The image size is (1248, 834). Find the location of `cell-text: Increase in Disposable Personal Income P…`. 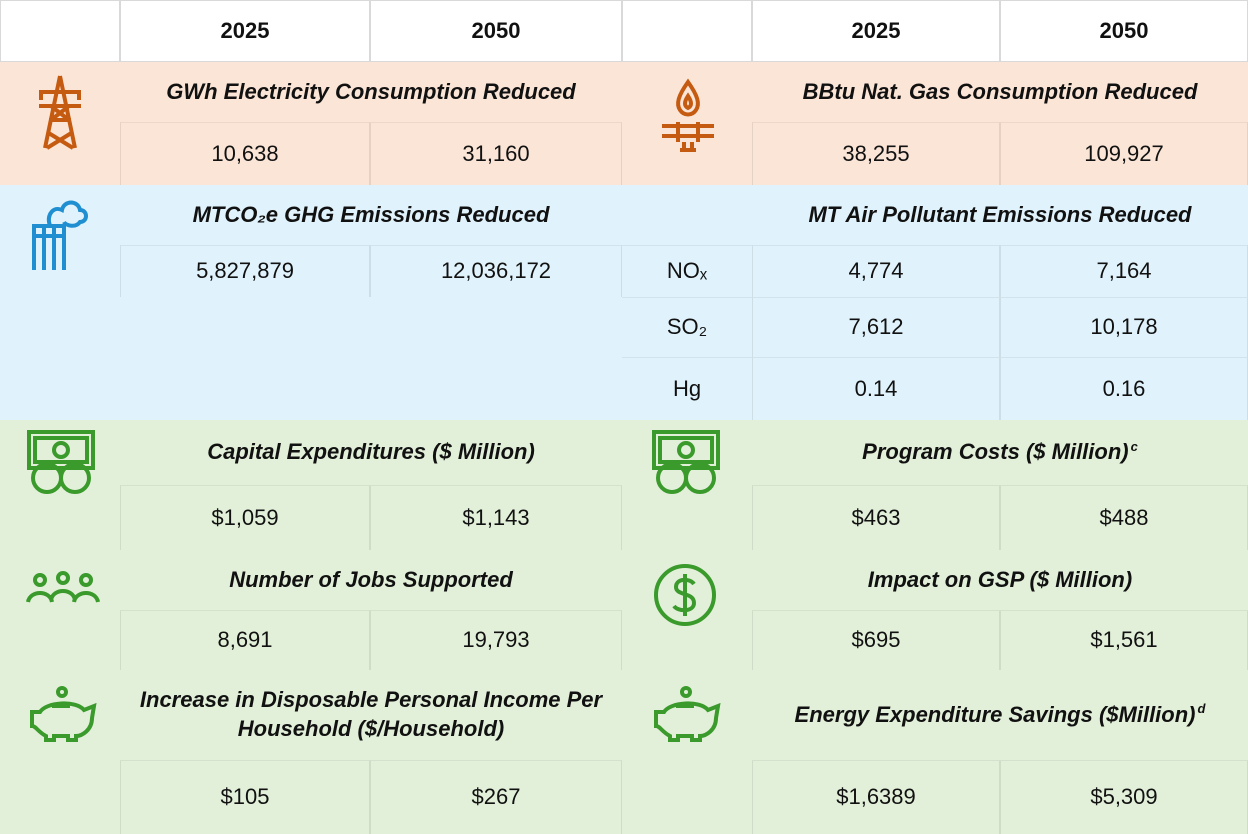

cell-text: Increase in Disposable Personal Income P… is located at coordinates (371, 714).